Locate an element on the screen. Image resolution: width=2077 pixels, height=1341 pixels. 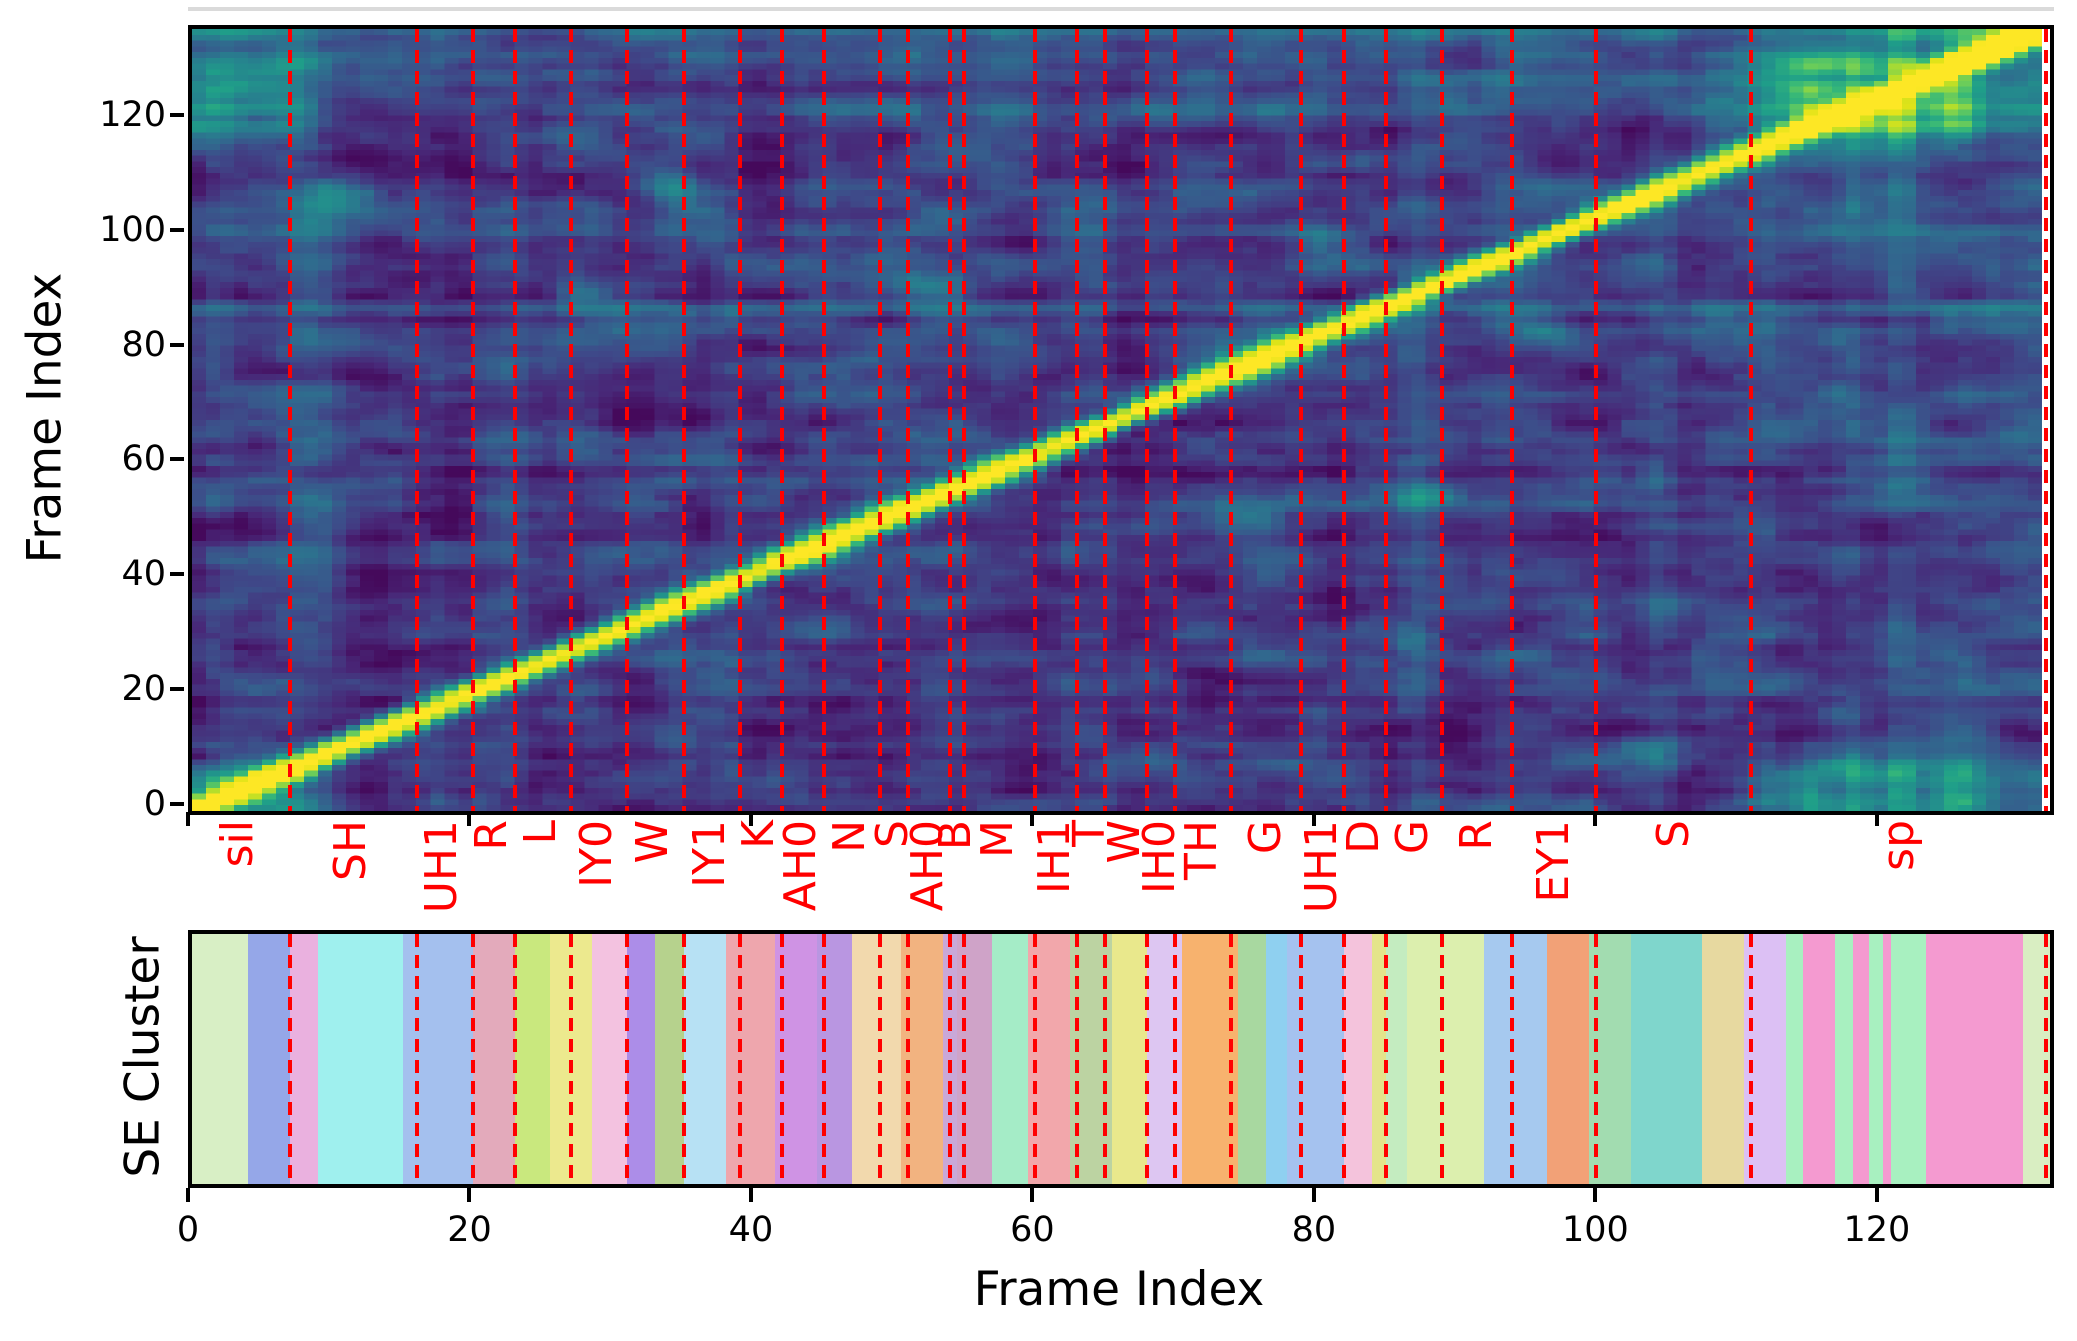
phoneme-label: R is located at coordinates (1476, 835).